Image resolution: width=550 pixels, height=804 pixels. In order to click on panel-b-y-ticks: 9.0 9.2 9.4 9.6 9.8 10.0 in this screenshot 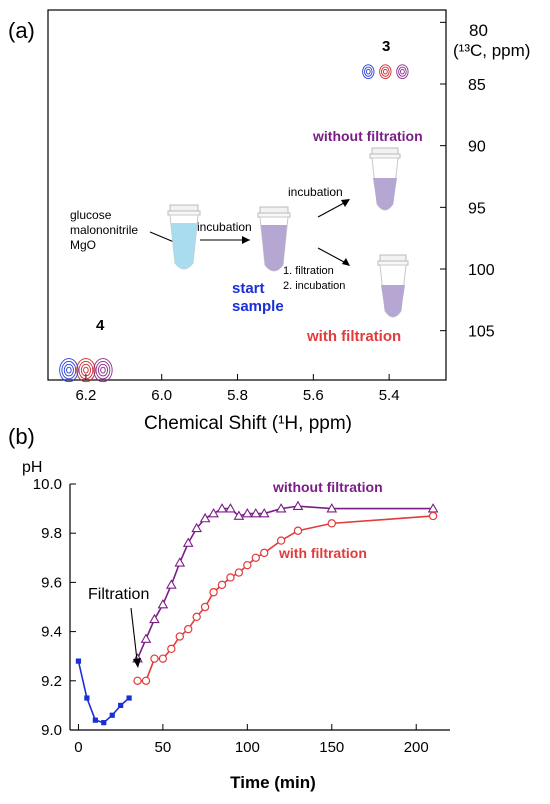, I will do `click(54, 607)`.